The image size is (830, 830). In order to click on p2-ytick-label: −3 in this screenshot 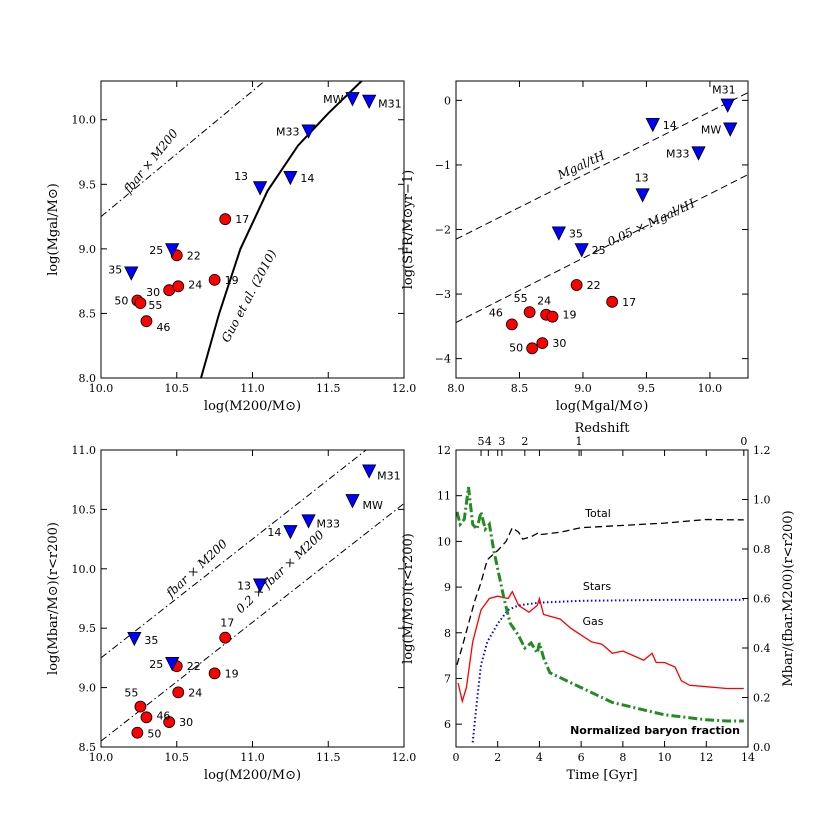, I will do `click(443, 294)`.